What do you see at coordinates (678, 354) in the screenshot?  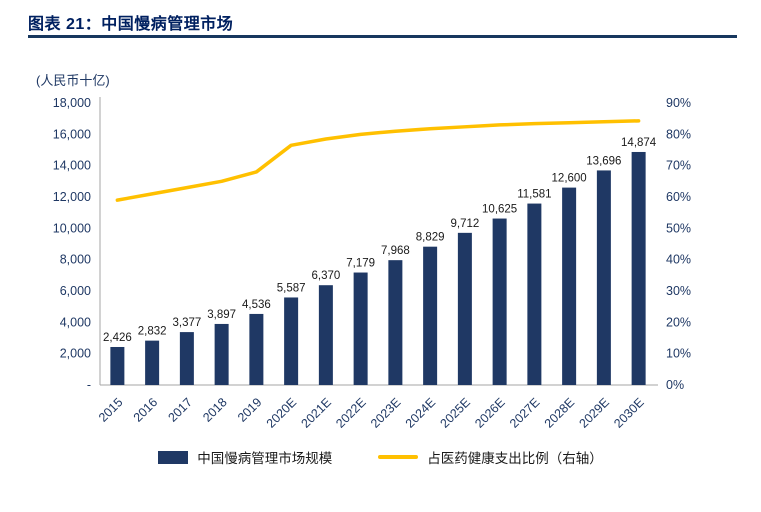 I see `right-axis-tick-label: 10%` at bounding box center [678, 354].